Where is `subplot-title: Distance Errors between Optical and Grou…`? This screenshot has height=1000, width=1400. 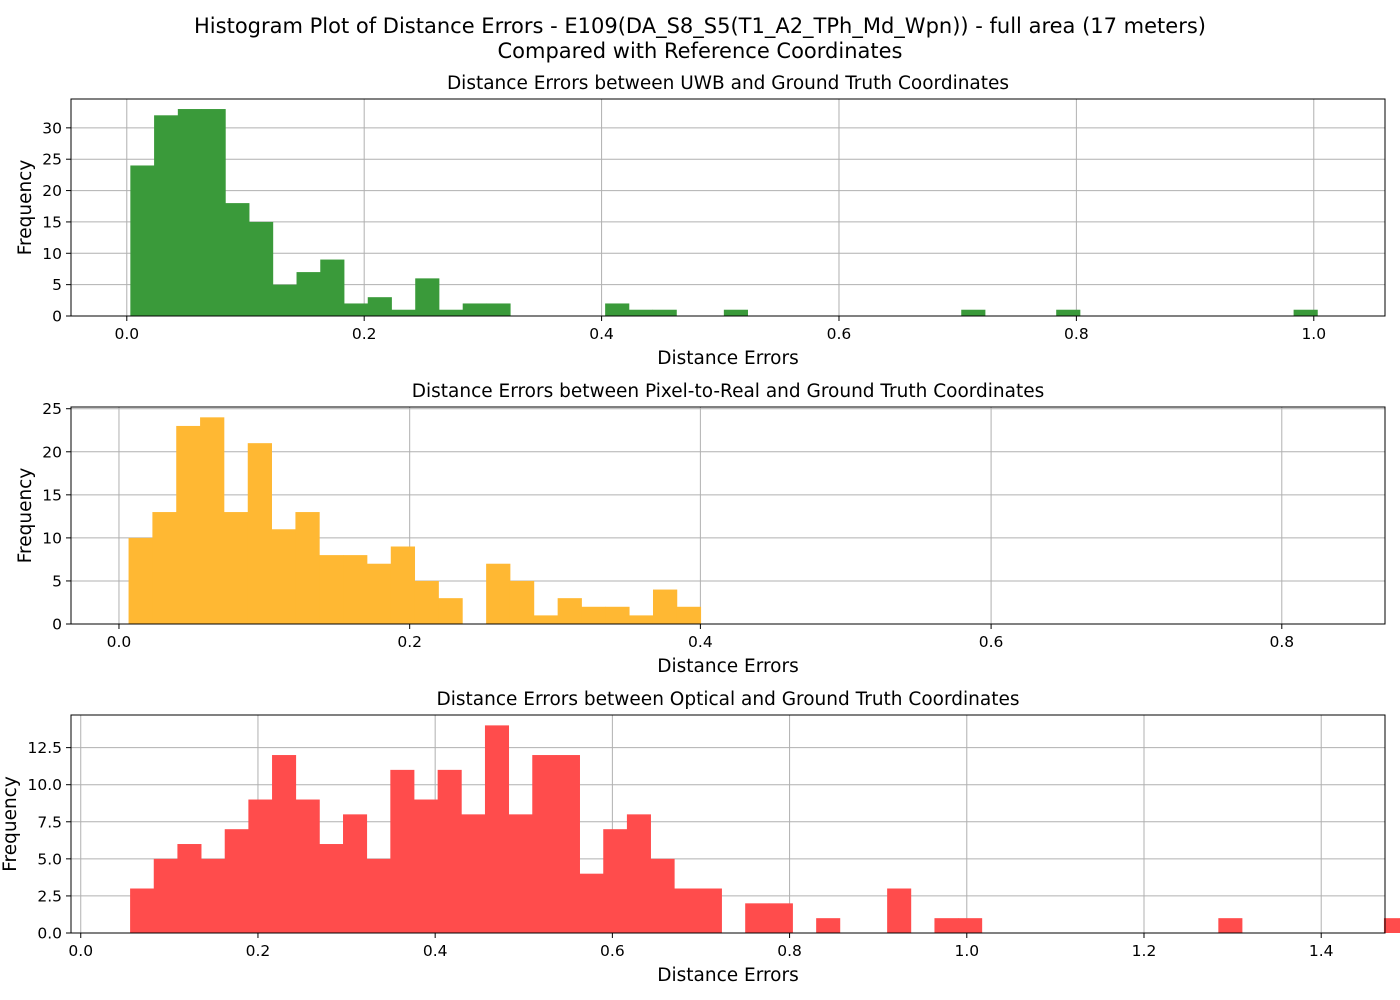 subplot-title: Distance Errors between Optical and Grou… is located at coordinates (728, 699).